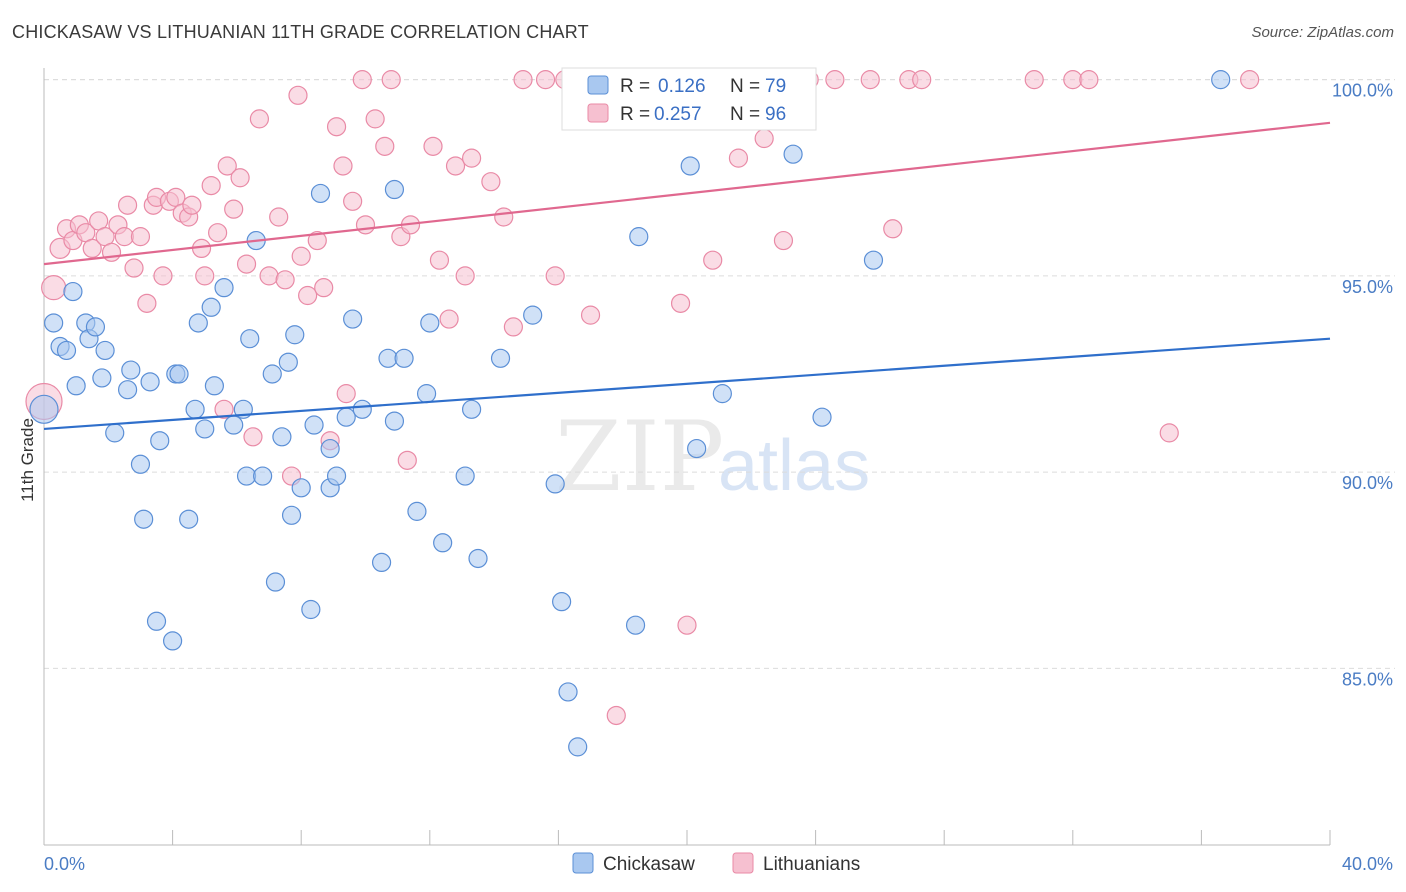  I want to click on legend-r-label-chickasaw: R =, so click(635, 86).